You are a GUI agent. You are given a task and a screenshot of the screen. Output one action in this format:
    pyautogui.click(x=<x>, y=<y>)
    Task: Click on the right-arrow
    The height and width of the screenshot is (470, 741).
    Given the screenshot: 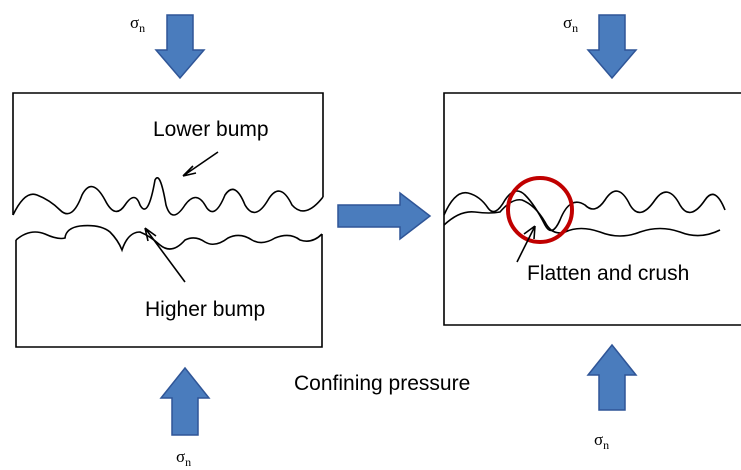 What is the action you would take?
    pyautogui.click(x=384, y=216)
    